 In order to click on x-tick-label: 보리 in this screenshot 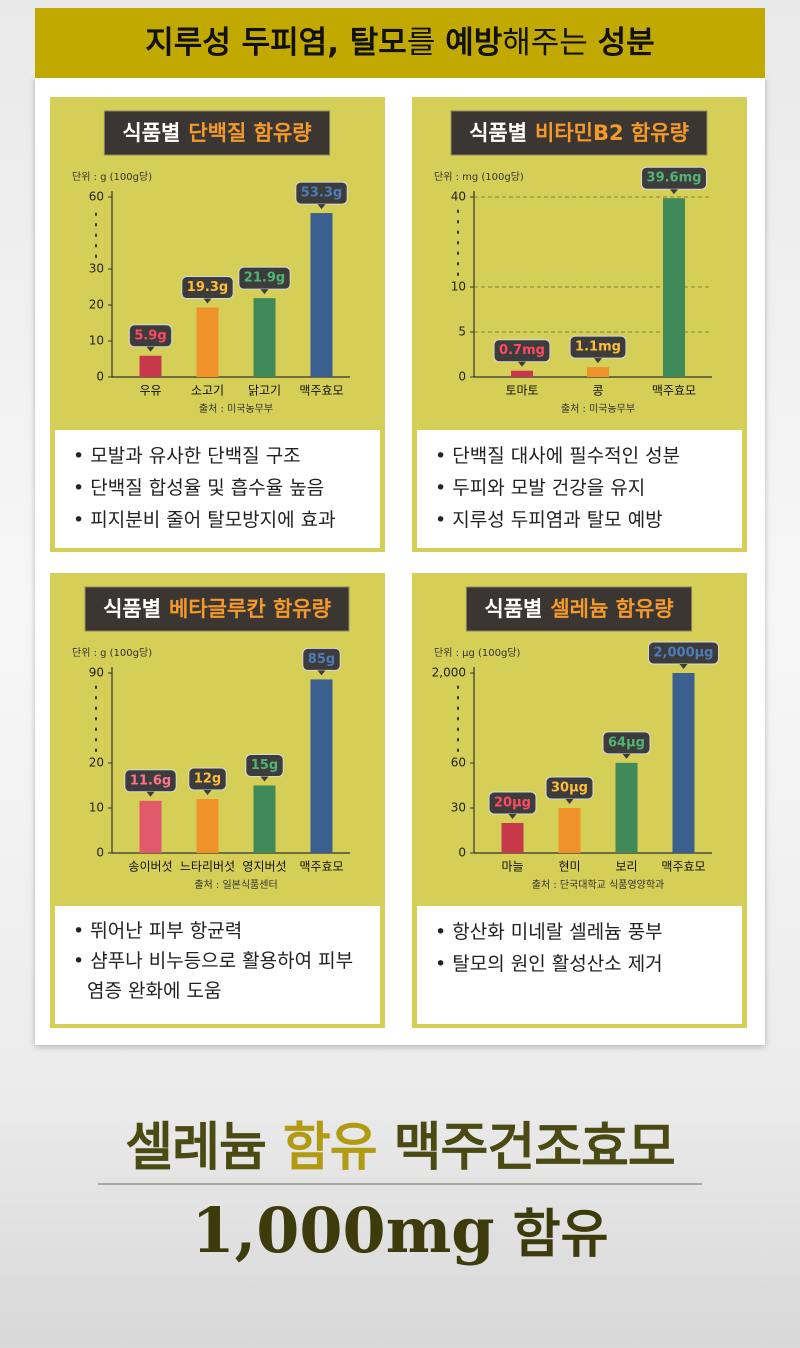, I will do `click(626, 867)`.